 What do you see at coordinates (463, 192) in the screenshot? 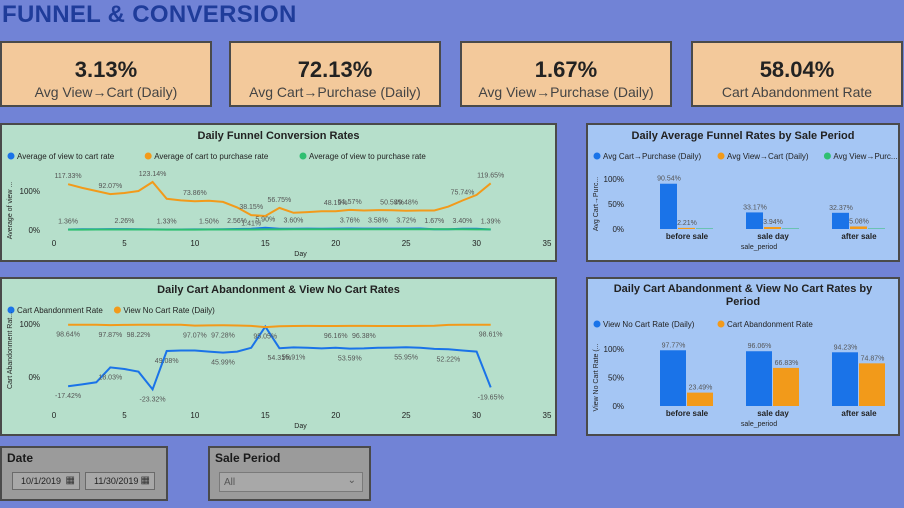
I see `data-label: 75.74%` at bounding box center [463, 192].